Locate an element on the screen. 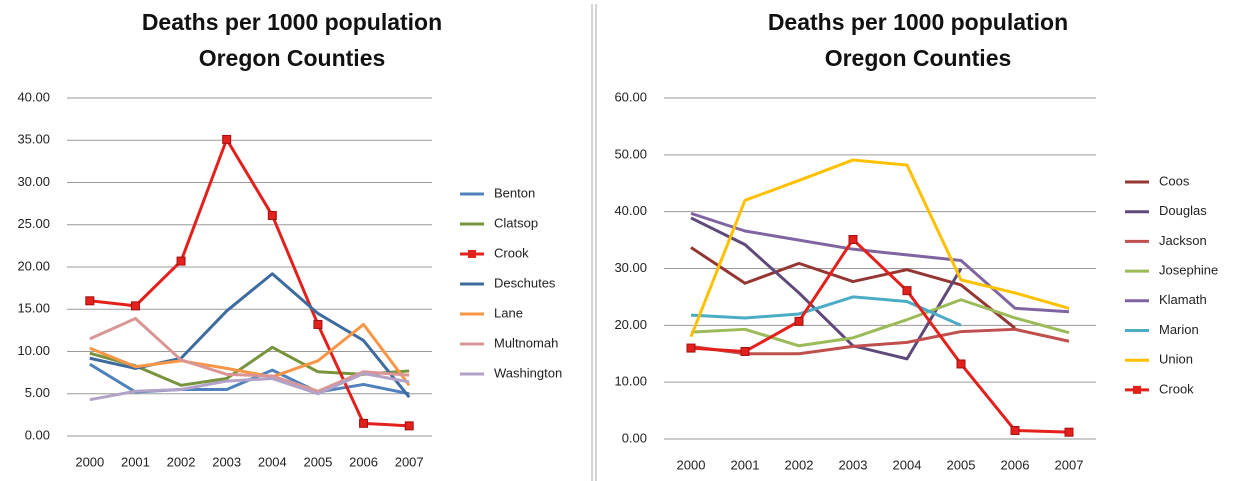  legend-label: Clatsop is located at coordinates (516, 222).